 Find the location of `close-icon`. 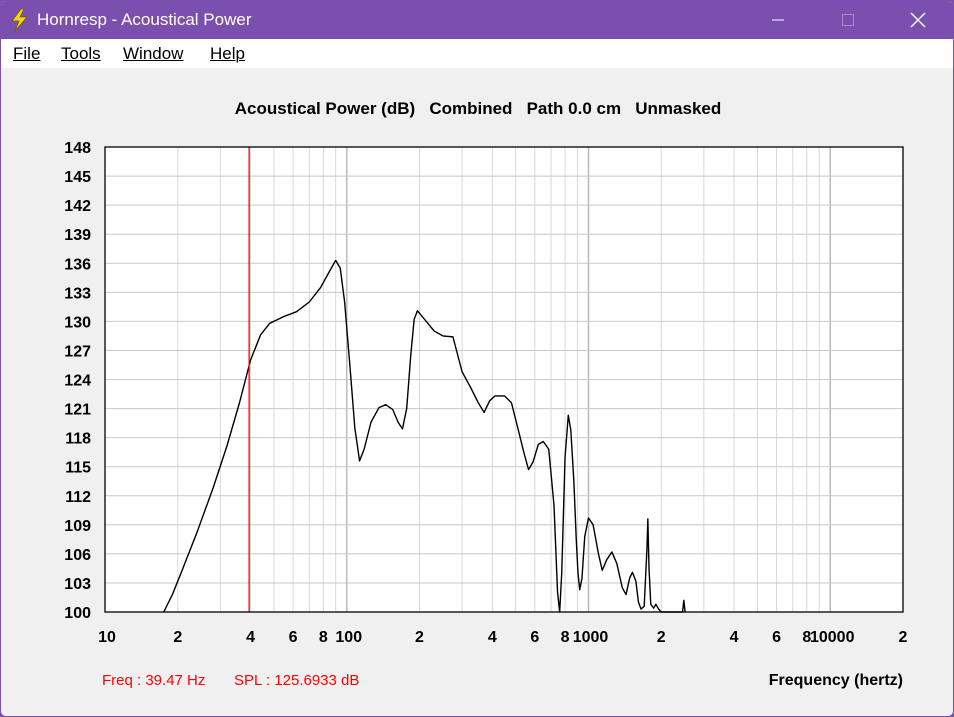

close-icon is located at coordinates (918, 20).